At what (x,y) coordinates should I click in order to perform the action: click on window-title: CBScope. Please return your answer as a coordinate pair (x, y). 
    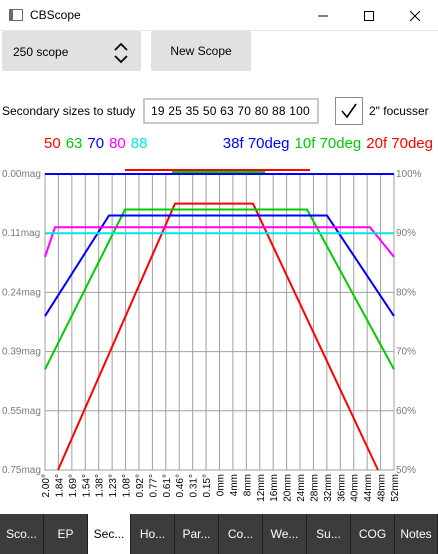
    Looking at the image, I should click on (55, 15).